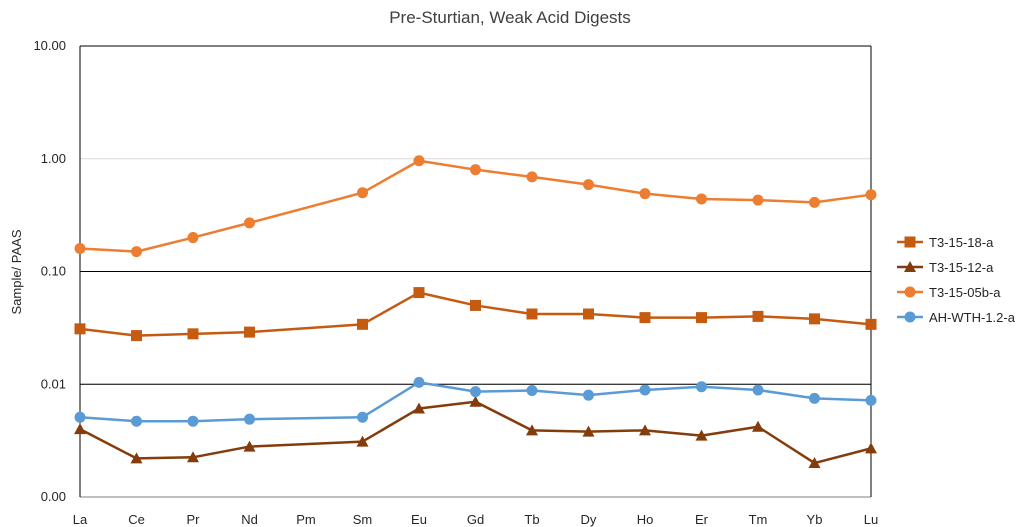  Describe the element at coordinates (16, 271) in the screenshot. I see `y-axis-label: Sample/ PAAS` at that location.